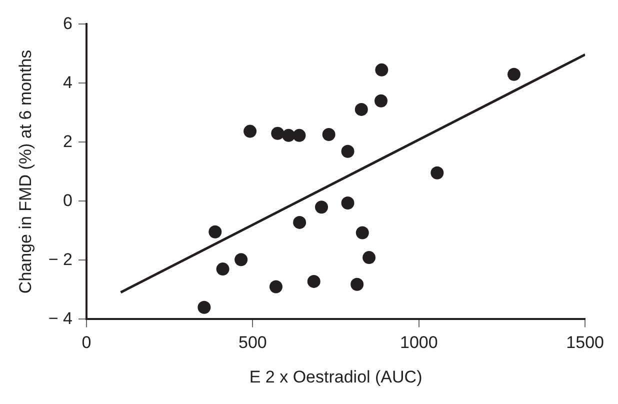 This screenshot has height=404, width=618. Describe the element at coordinates (68, 200) in the screenshot. I see `y-tick-label: 0` at that location.